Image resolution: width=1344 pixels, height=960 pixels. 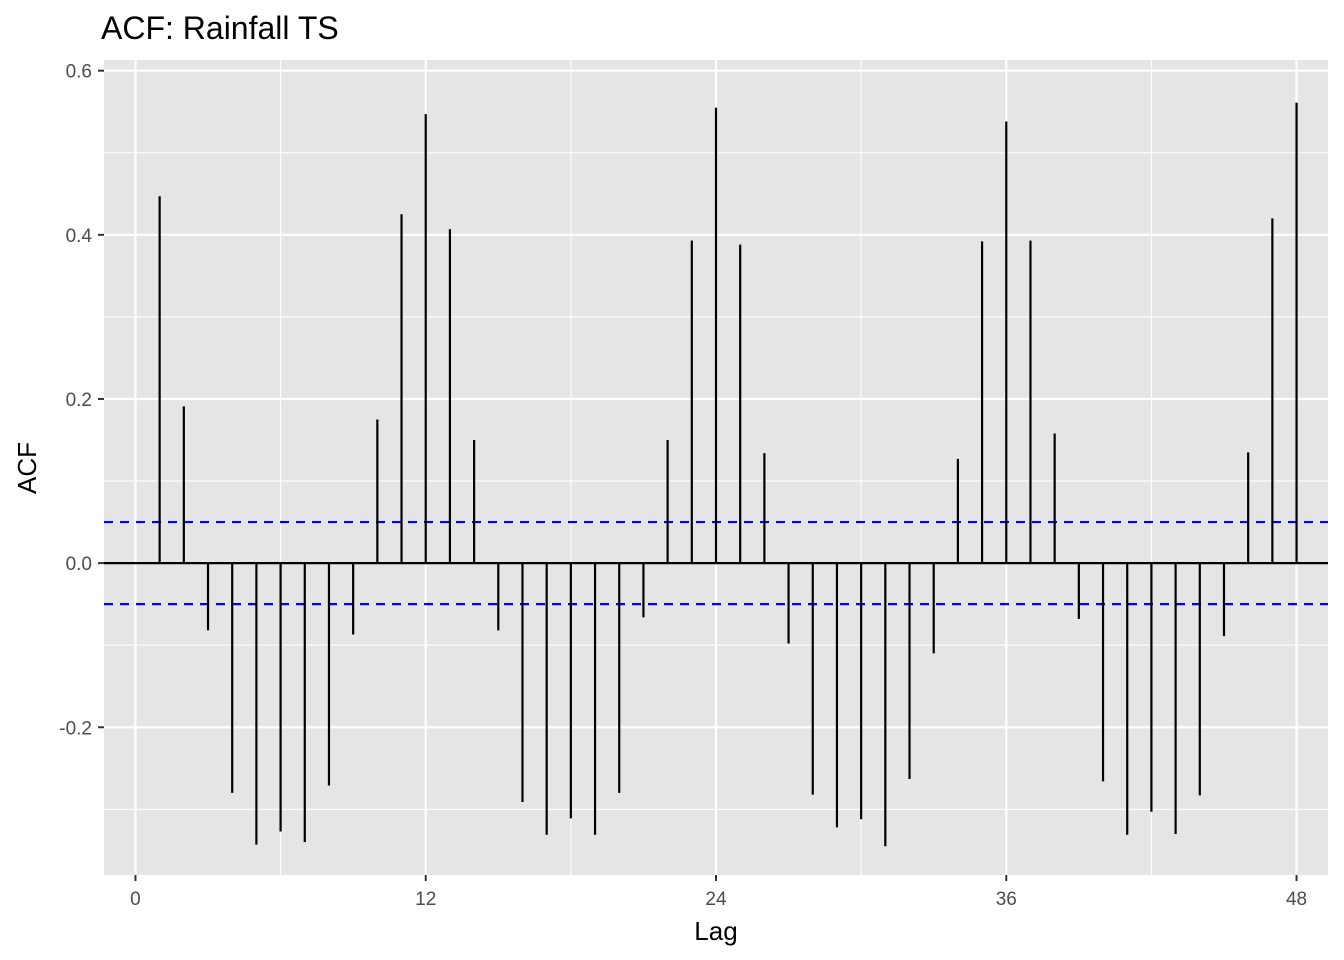 What do you see at coordinates (220, 28) in the screenshot?
I see `chart-title: ACF: Rainfall TS` at bounding box center [220, 28].